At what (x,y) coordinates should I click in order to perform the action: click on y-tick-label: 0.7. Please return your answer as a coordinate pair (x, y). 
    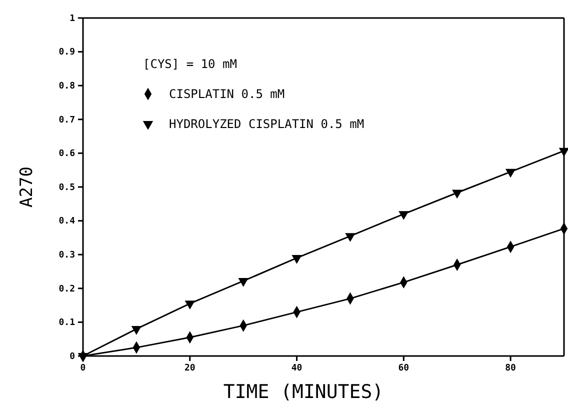
    Looking at the image, I should click on (66, 120).